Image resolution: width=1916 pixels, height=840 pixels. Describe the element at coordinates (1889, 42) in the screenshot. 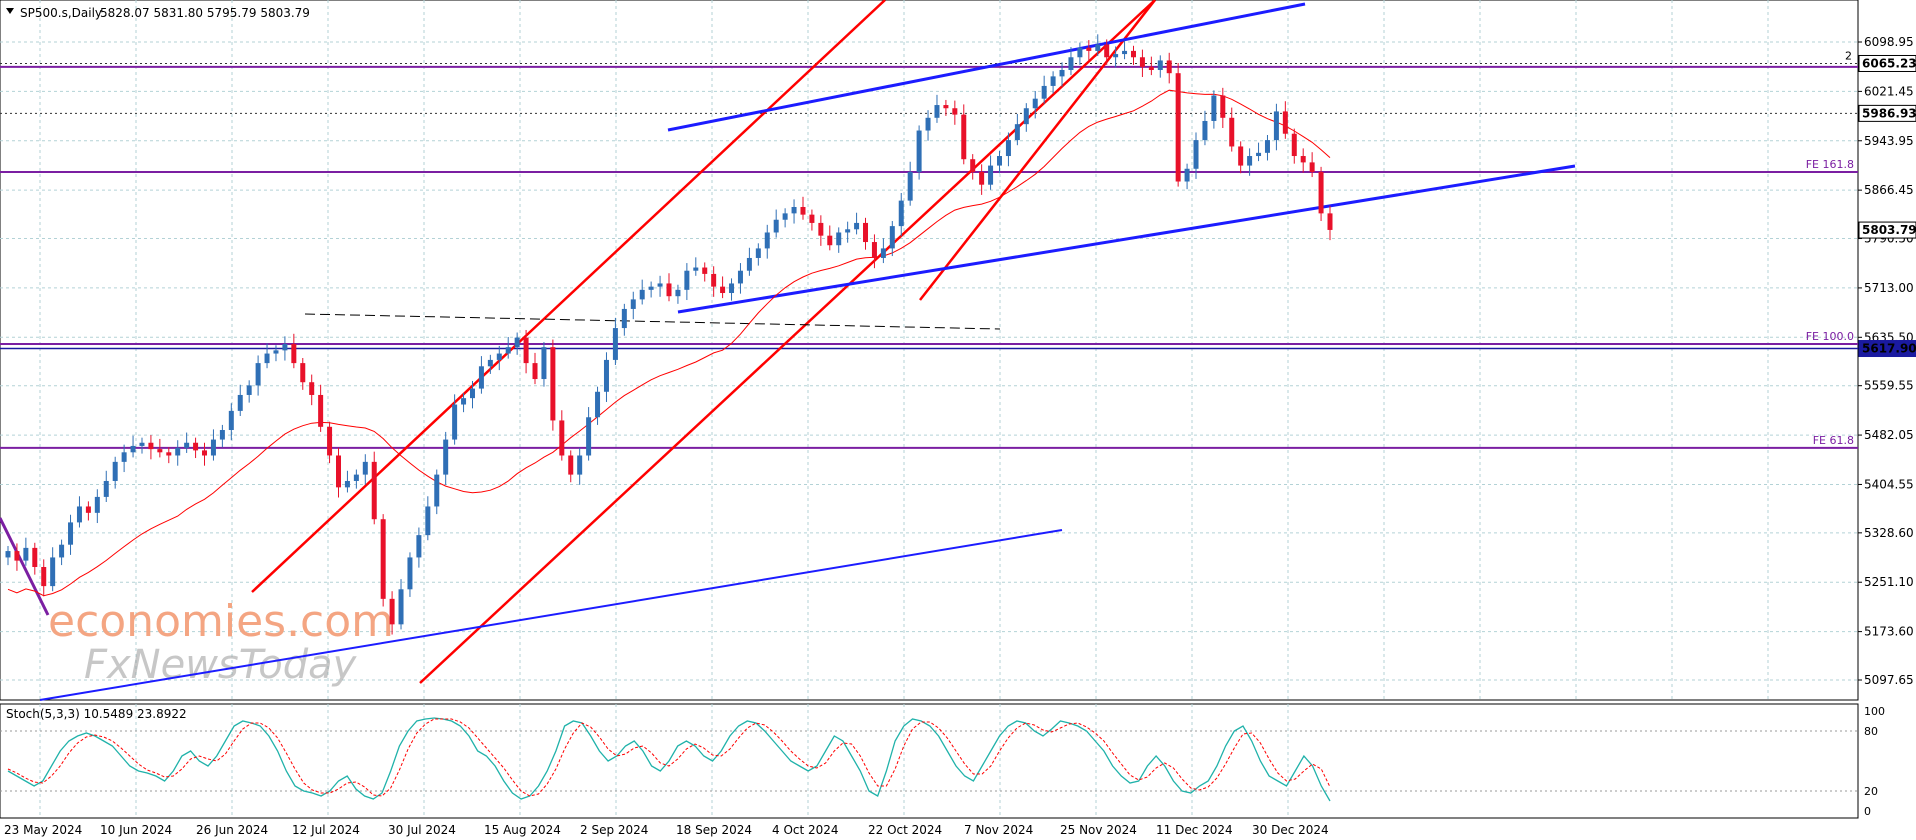

I see `y-tick-label: 6098.95` at that location.